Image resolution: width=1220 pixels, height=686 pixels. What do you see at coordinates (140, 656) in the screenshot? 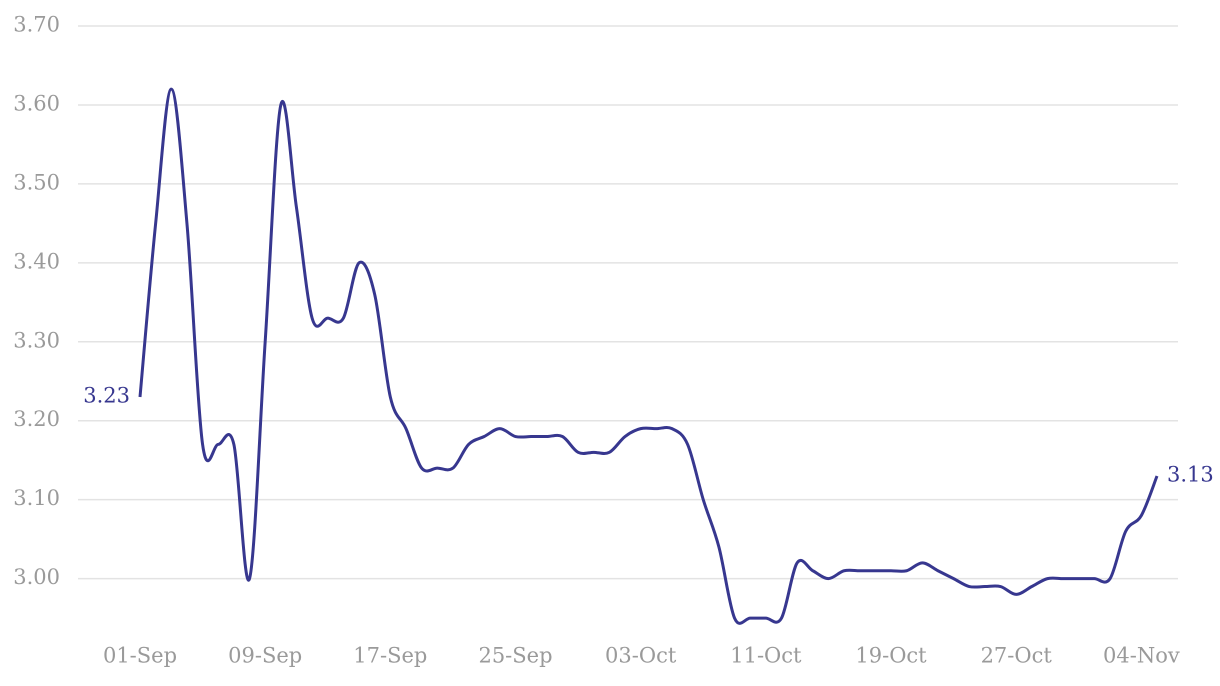
I see `x-tick-label: 01-Sep` at bounding box center [140, 656].